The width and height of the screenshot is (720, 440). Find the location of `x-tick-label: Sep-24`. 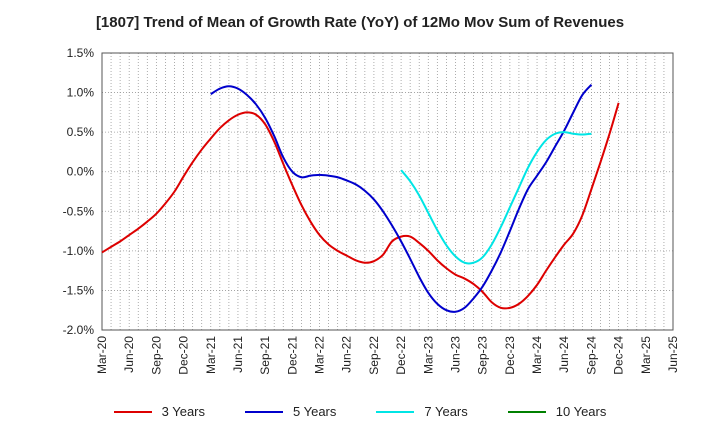

x-tick-label: Sep-24 is located at coordinates (591, 355).